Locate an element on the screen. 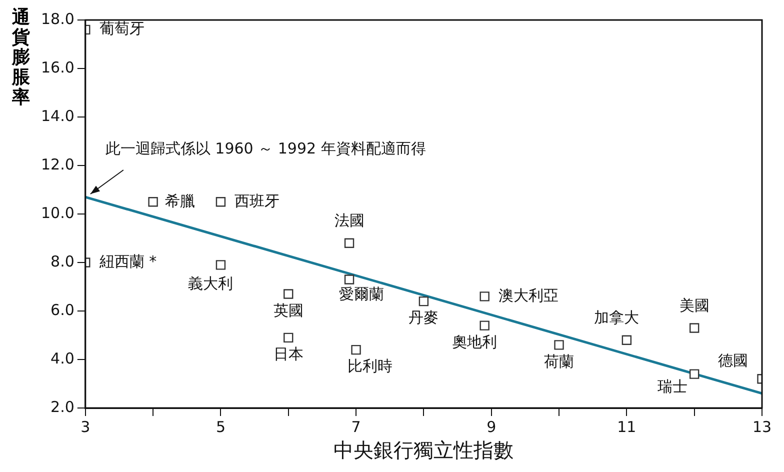 The height and width of the screenshot is (472, 784). series-label: 瑞士 is located at coordinates (672, 386).